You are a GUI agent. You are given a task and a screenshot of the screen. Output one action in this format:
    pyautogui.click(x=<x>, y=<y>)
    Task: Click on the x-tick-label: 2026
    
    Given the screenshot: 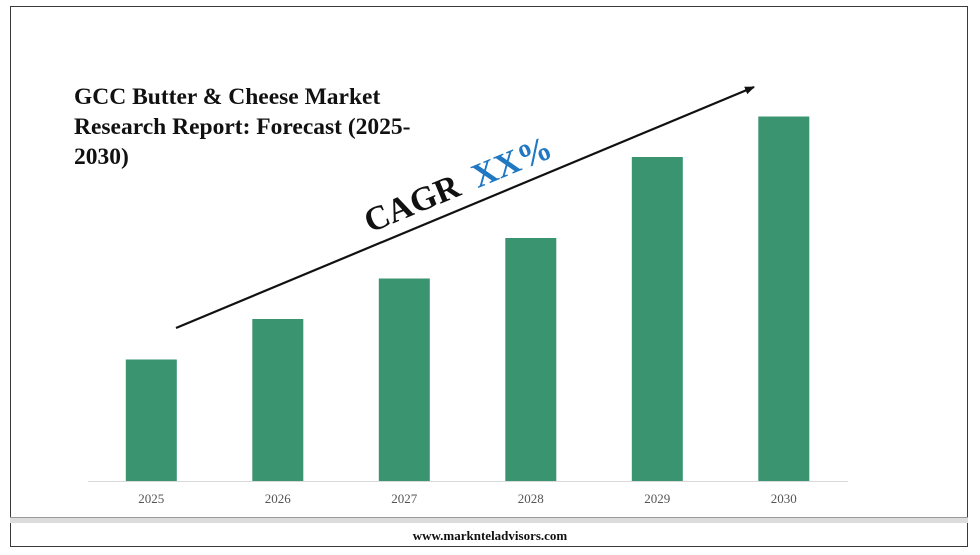 What is the action you would take?
    pyautogui.click(x=278, y=498)
    